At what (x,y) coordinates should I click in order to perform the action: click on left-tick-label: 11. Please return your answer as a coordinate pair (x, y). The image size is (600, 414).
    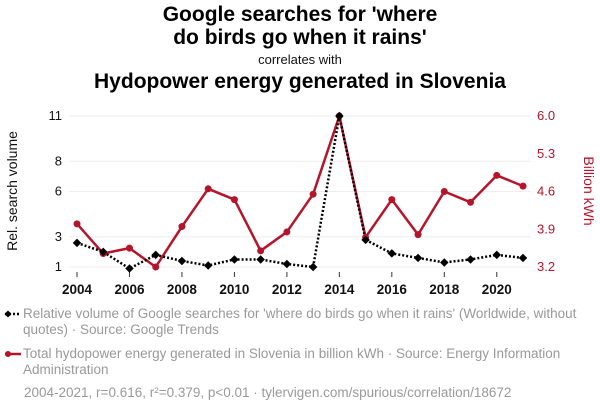
    Looking at the image, I should click on (56, 115).